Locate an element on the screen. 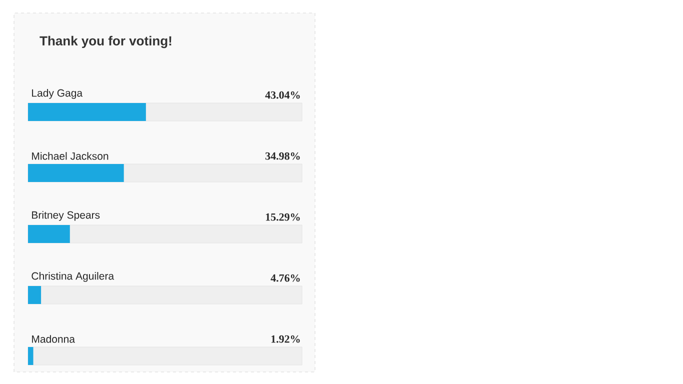 This screenshot has height=384, width=683. y-tick-label: Lady Gaga is located at coordinates (57, 94).